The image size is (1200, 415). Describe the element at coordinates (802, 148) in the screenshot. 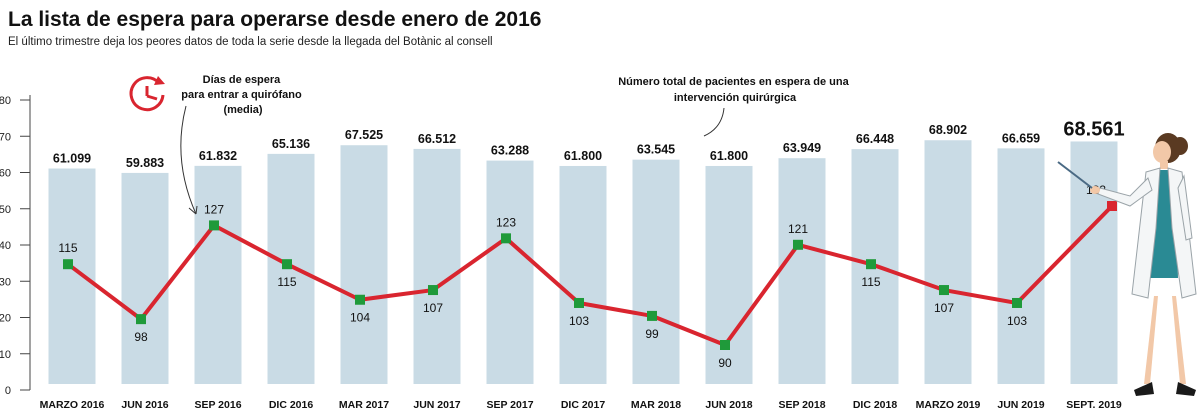

I see `bar-value-label: 63.949` at that location.